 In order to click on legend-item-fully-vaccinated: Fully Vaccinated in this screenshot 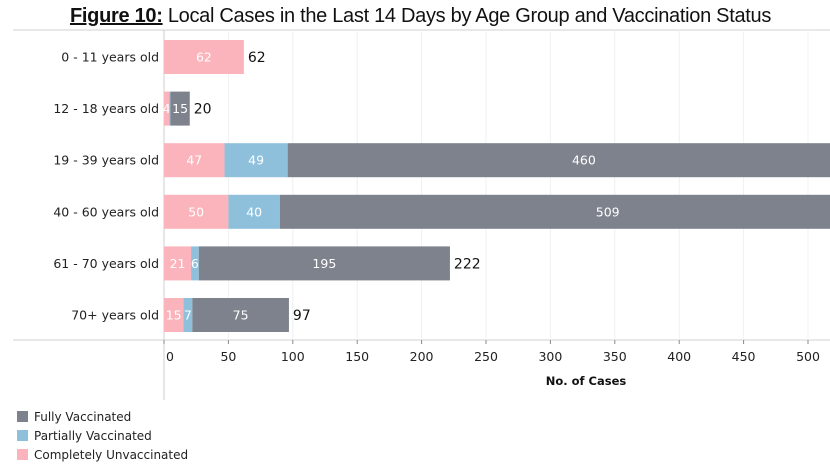, I will do `click(102, 416)`.